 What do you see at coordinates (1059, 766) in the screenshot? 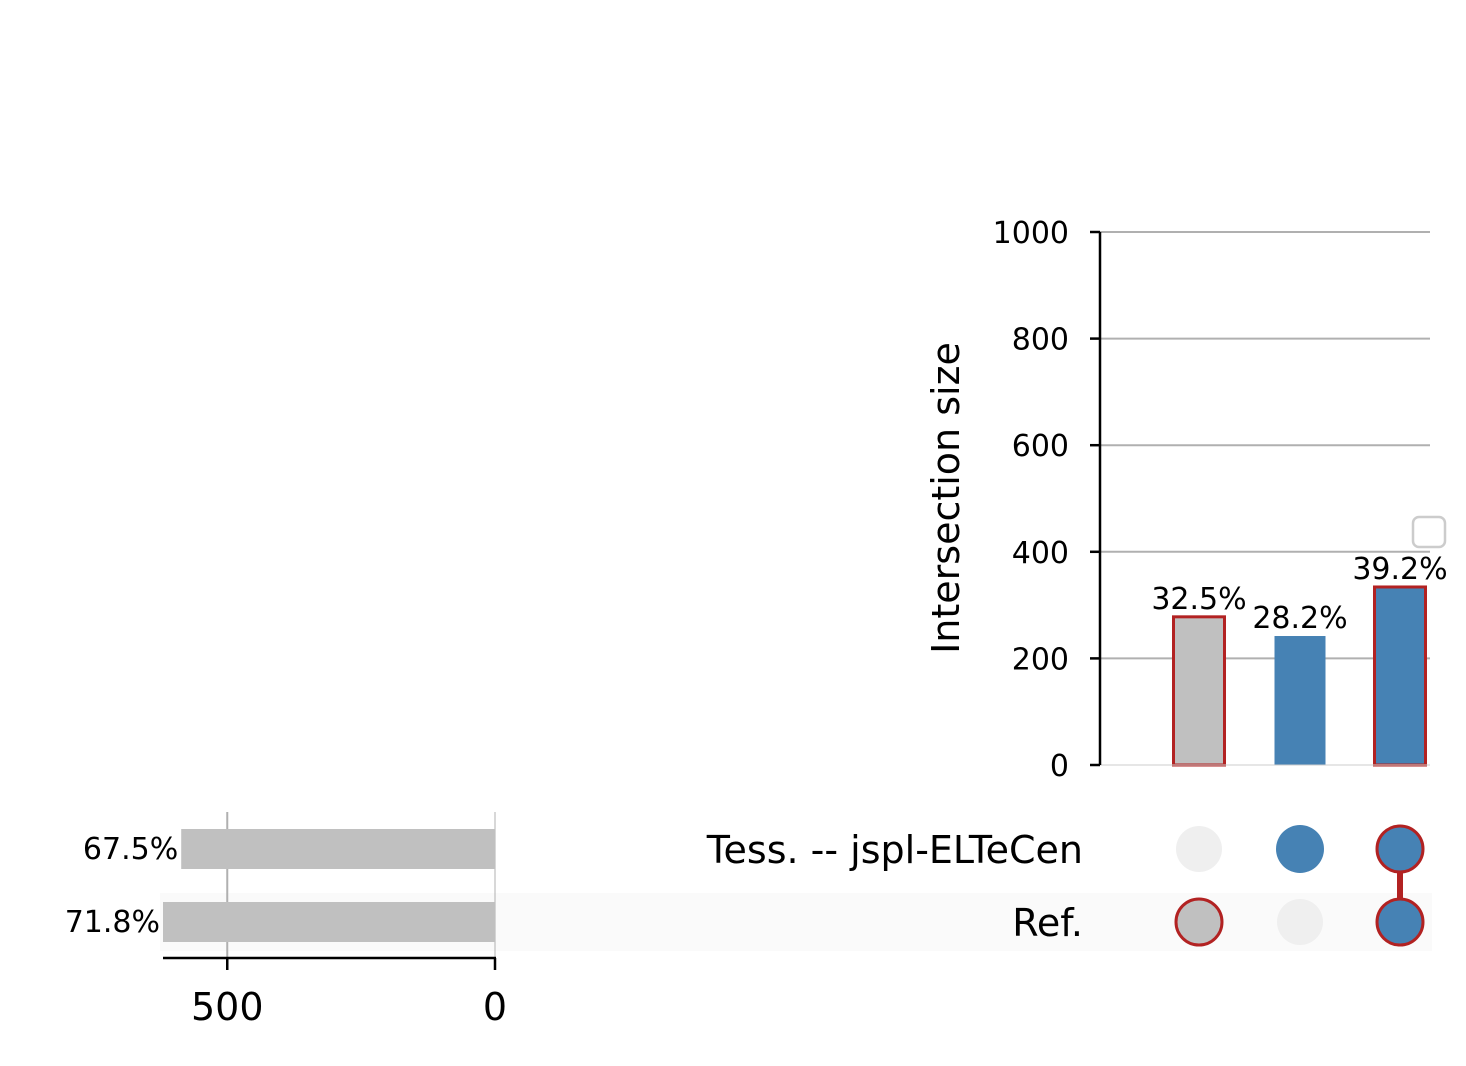
I see `y-tick-label: 0` at bounding box center [1059, 766].